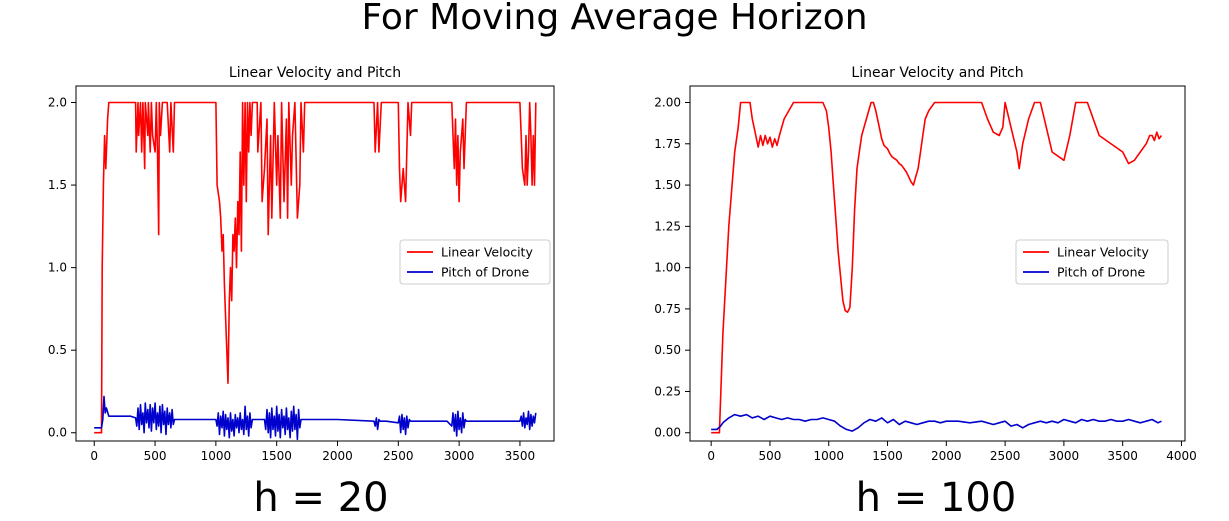 The width and height of the screenshot is (1229, 521). I want to click on legend-box-right, so click(1092, 262).